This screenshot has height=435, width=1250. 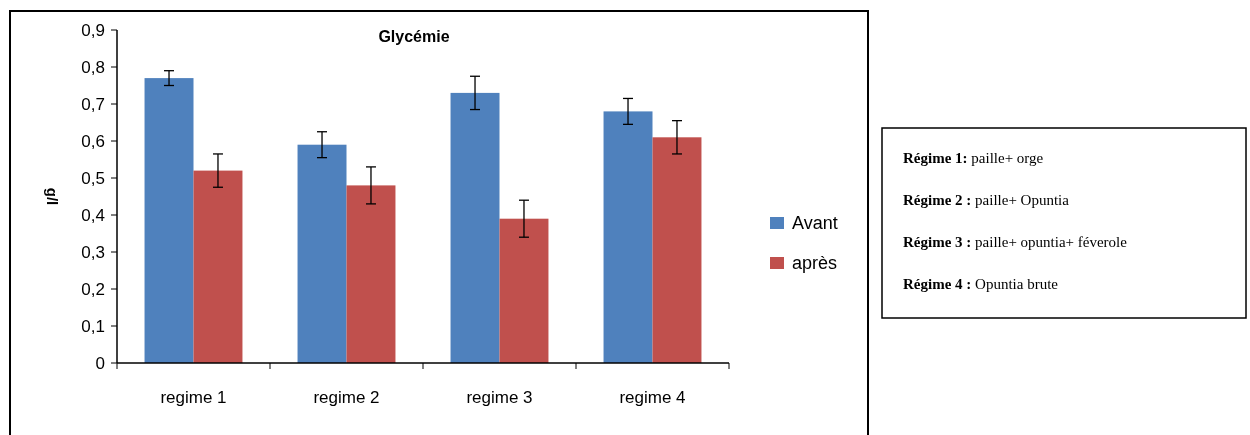 I want to click on x-tick-label: regime 3, so click(x=499, y=397).